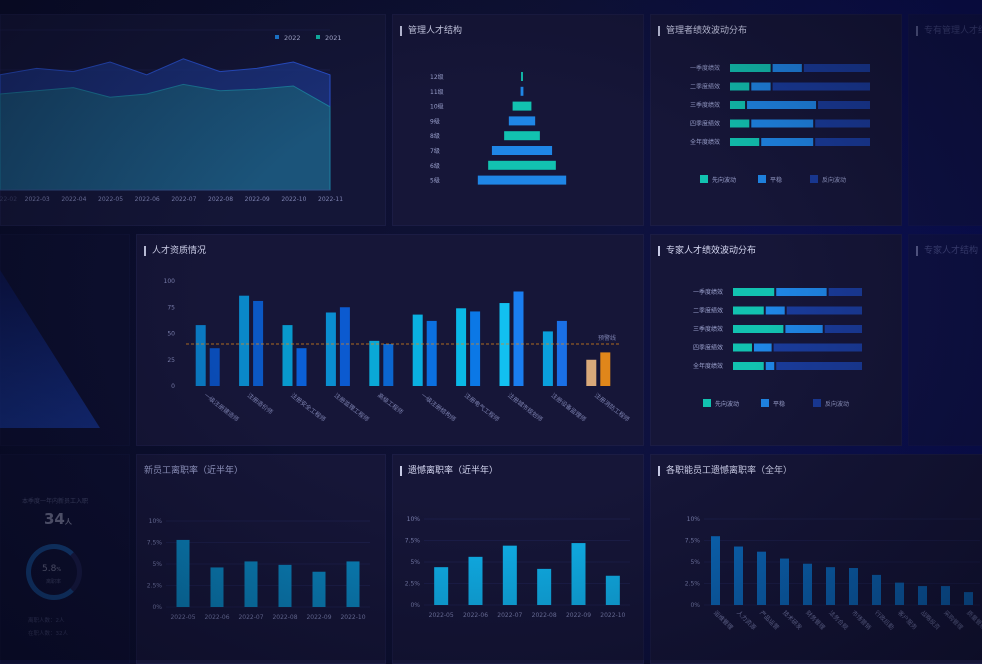 Image resolution: width=982 pixels, height=664 pixels. I want to click on y-tick-label: 10%, so click(156, 521).